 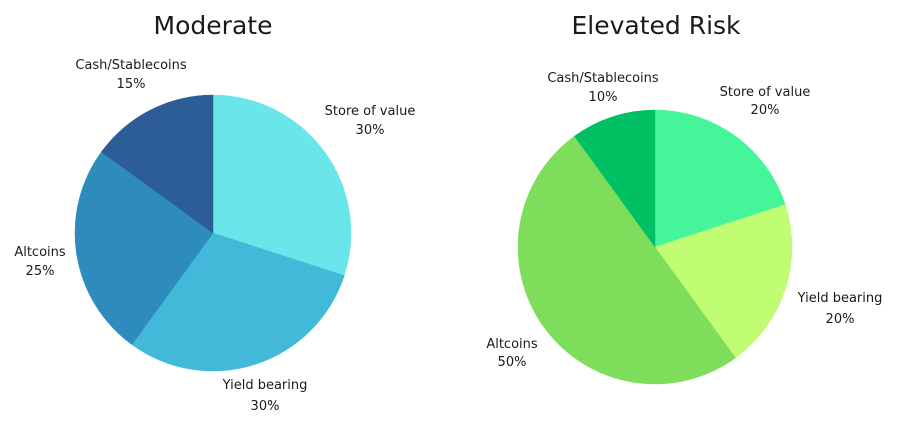 What do you see at coordinates (213, 25) in the screenshot?
I see `moderate-title: Moderate` at bounding box center [213, 25].